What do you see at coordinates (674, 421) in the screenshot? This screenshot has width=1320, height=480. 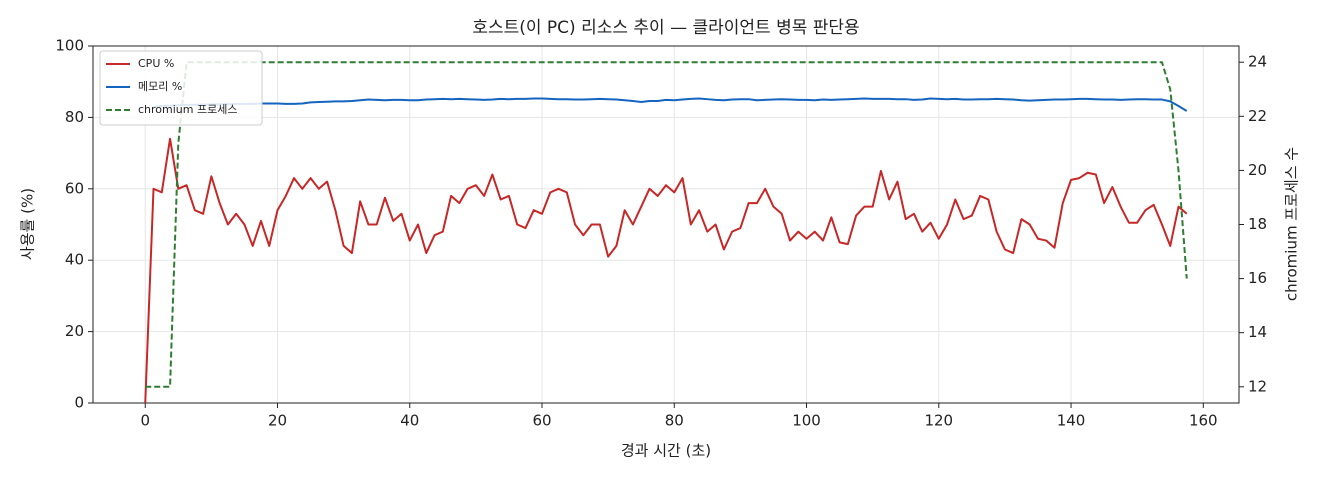 I see `x-tick-label: 80` at bounding box center [674, 421].